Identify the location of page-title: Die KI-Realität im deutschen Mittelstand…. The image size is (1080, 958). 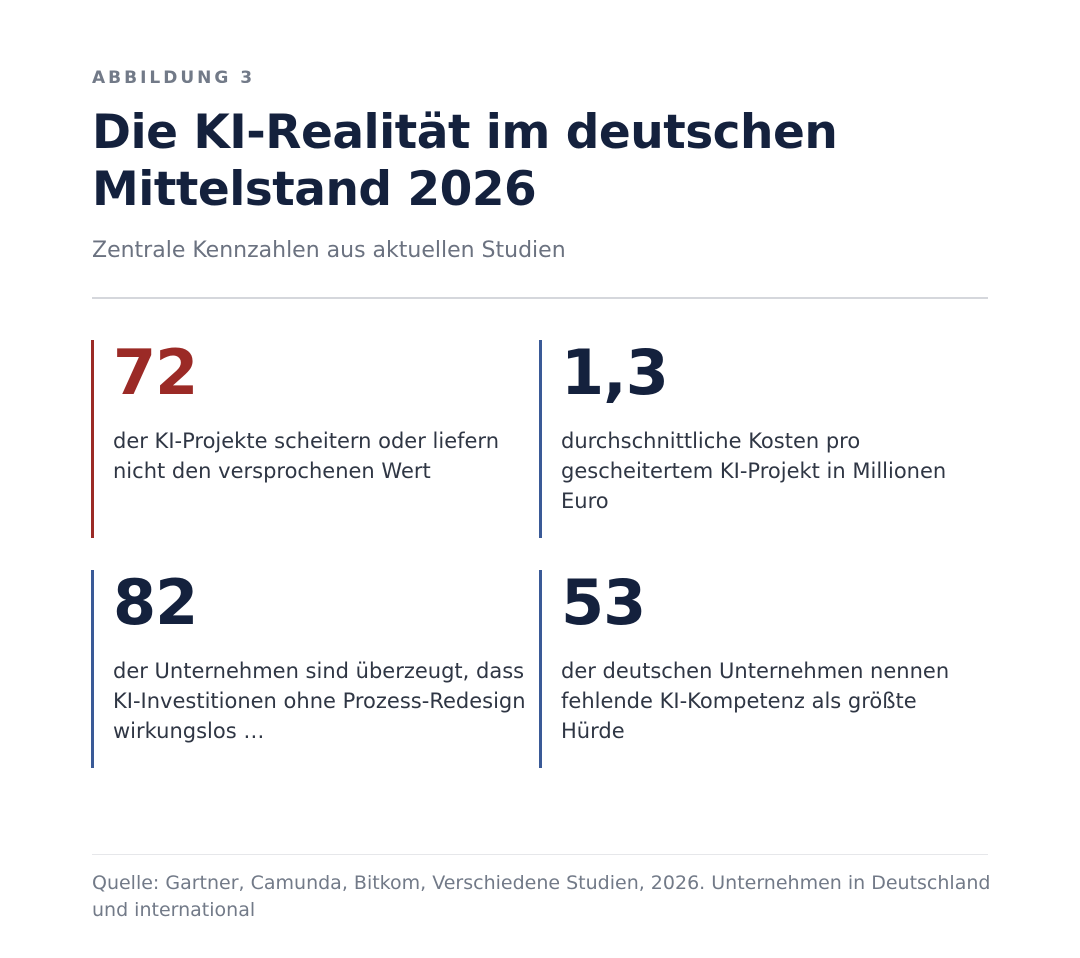
(465, 161).